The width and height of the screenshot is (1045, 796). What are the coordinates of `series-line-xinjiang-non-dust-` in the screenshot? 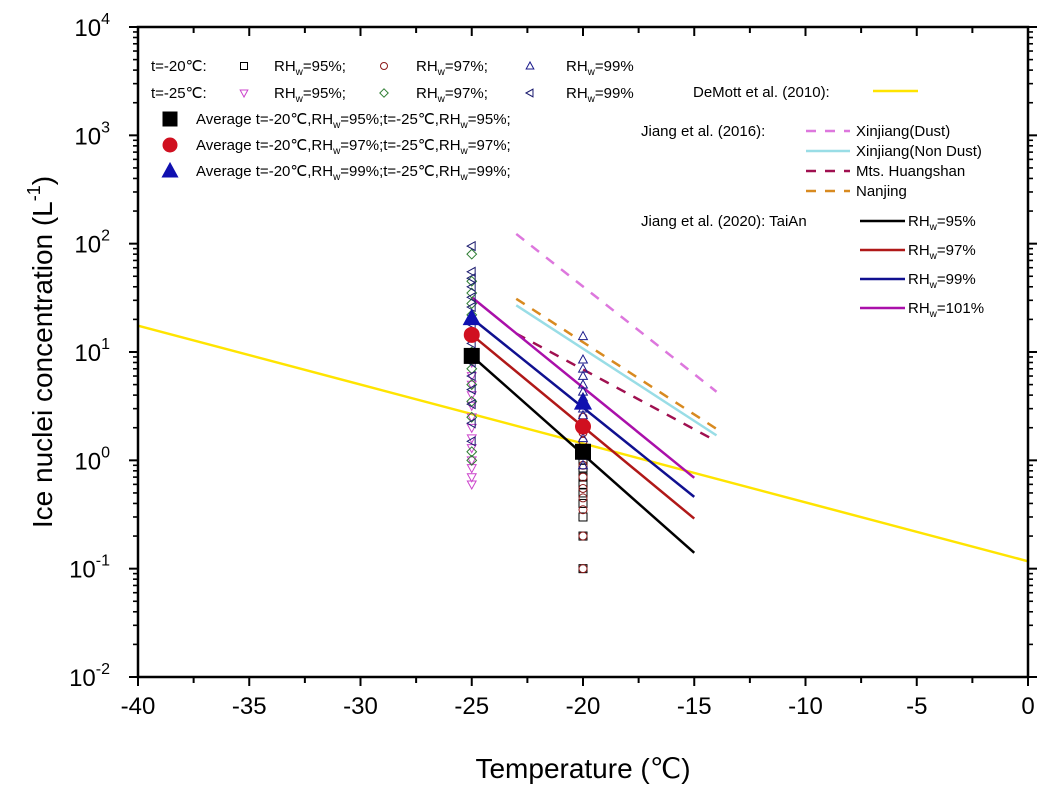 It's located at (616, 370).